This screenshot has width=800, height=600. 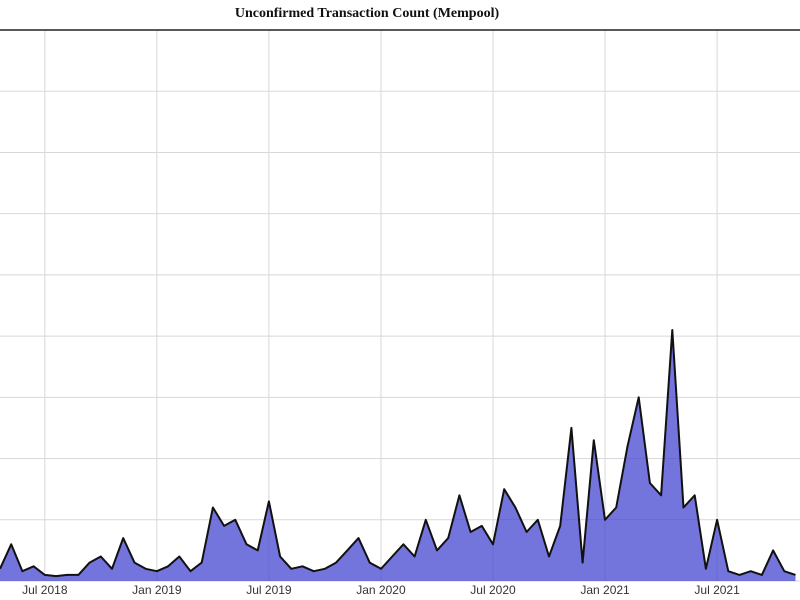 I want to click on x-tick-label: Jul 2018, so click(x=45, y=590).